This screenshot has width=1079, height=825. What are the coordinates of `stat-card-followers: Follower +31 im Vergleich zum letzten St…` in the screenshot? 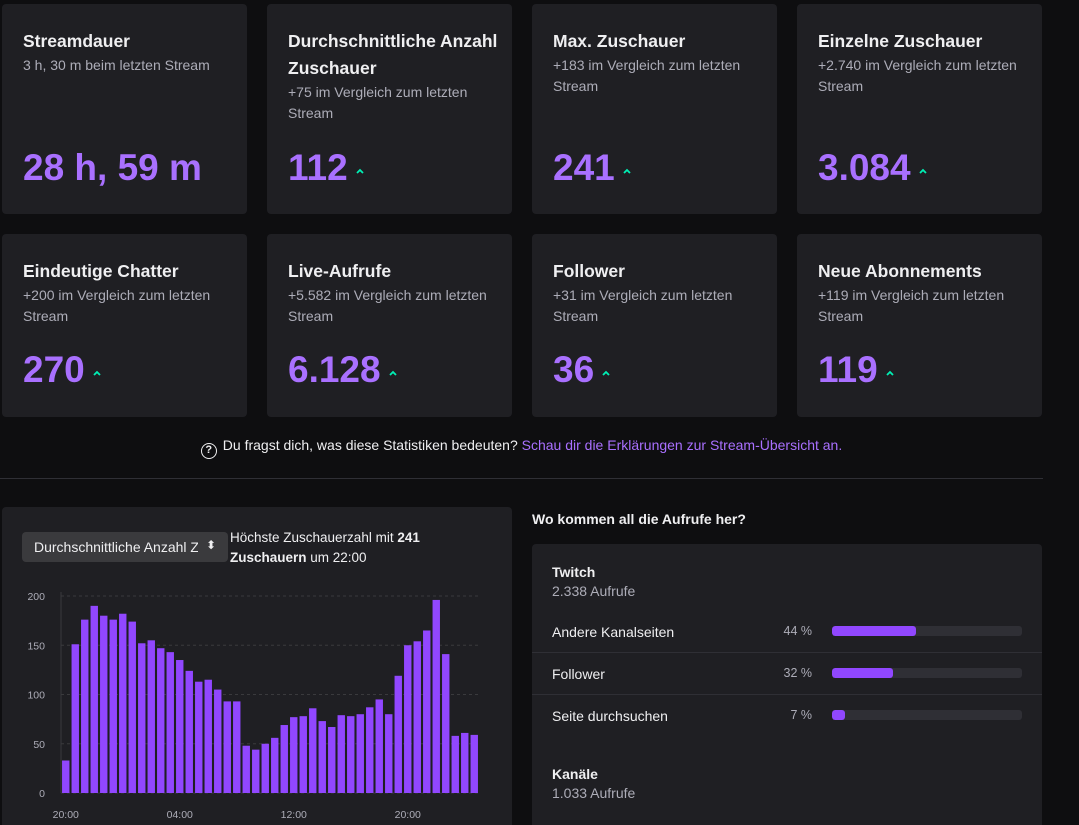 It's located at (654, 325).